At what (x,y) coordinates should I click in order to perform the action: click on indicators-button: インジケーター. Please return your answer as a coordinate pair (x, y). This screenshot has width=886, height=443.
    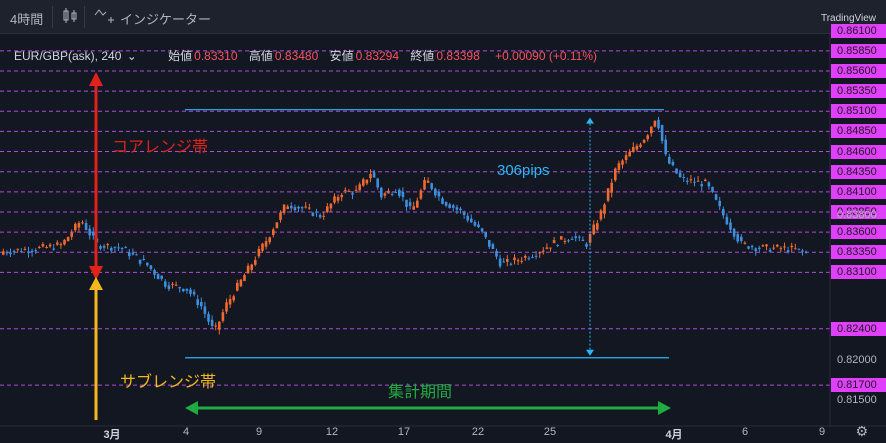
    Looking at the image, I should click on (166, 19).